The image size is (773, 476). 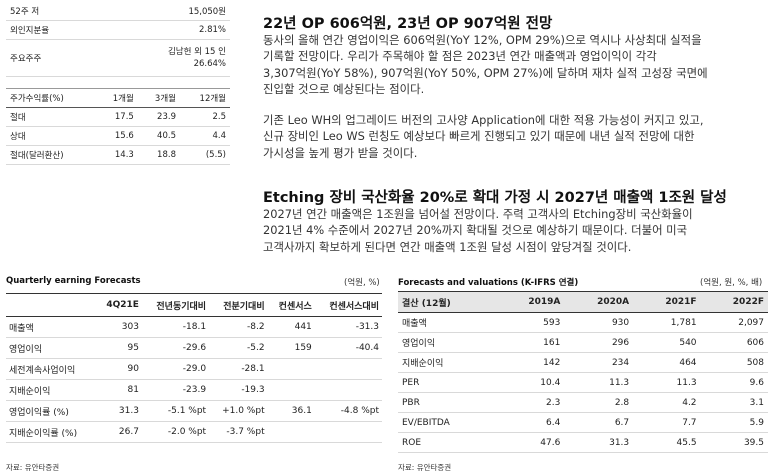 What do you see at coordinates (118, 369) in the screenshot?
I see `table-cell: 90` at bounding box center [118, 369].